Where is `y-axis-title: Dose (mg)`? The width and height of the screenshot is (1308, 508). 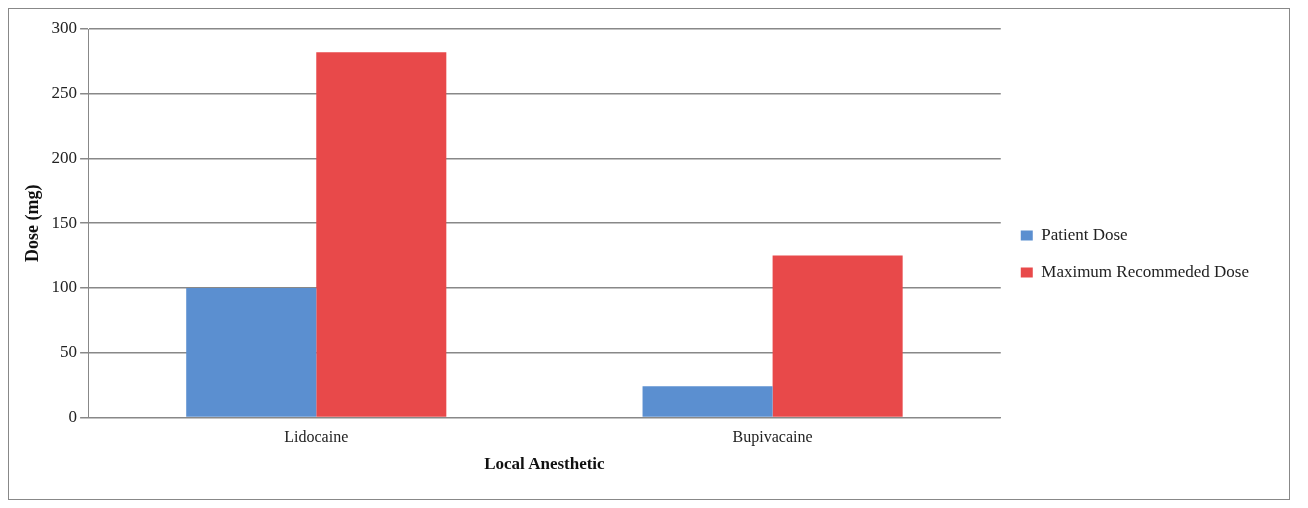
y-axis-title: Dose (mg) is located at coordinates (33, 223).